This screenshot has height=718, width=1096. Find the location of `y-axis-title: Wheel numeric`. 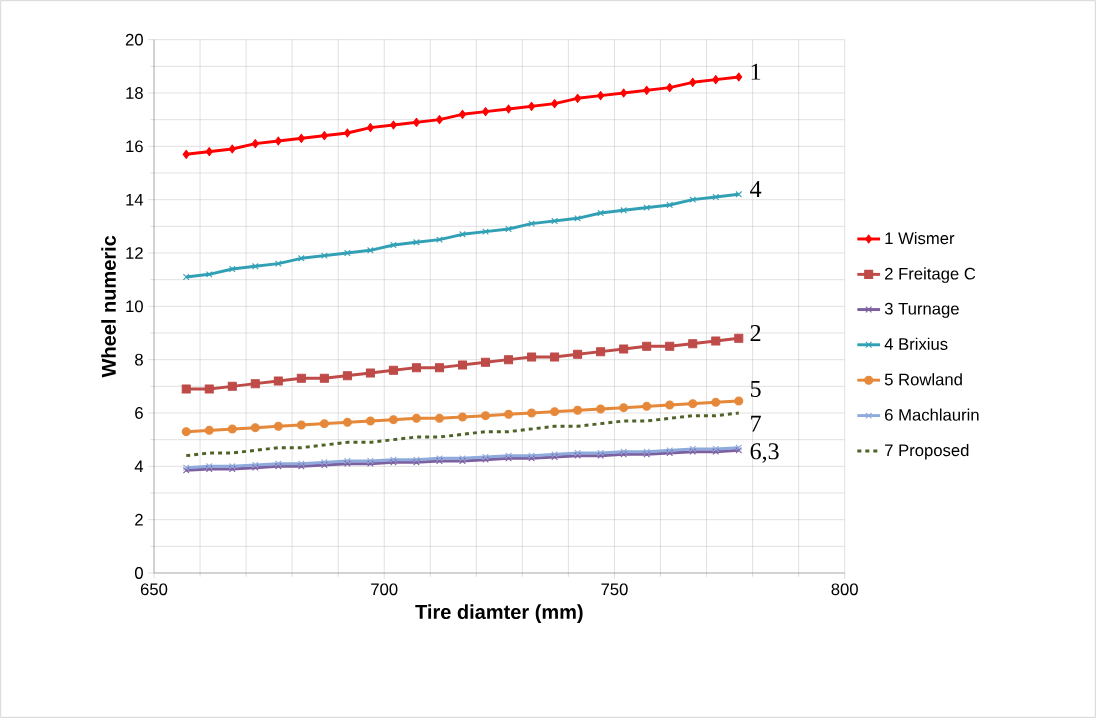

y-axis-title: Wheel numeric is located at coordinates (108, 306).